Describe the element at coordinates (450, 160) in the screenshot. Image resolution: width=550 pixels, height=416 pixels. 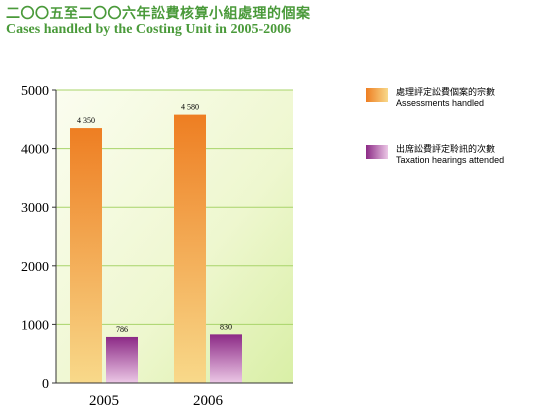
I see `legend-label-en: Taxation hearings attended` at that location.